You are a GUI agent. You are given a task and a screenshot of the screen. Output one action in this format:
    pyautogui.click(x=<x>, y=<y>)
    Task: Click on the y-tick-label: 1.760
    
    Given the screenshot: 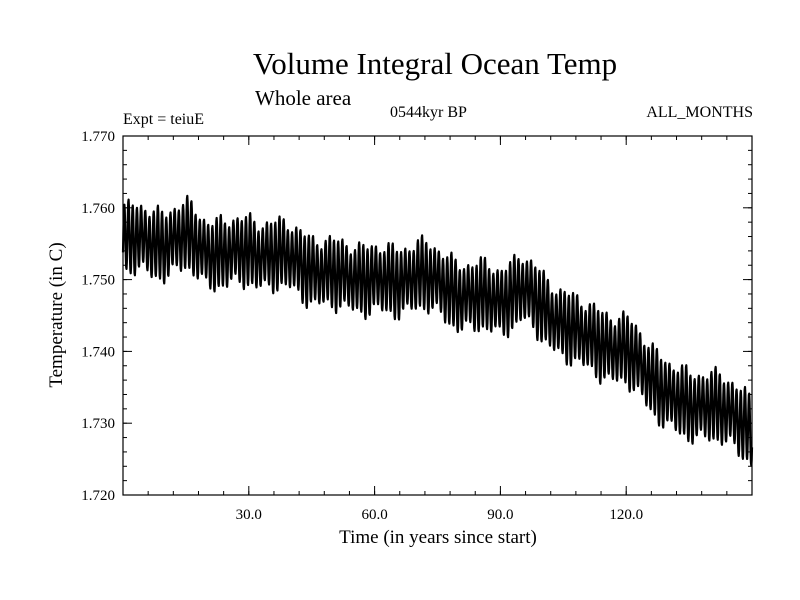 What is the action you would take?
    pyautogui.click(x=98, y=209)
    